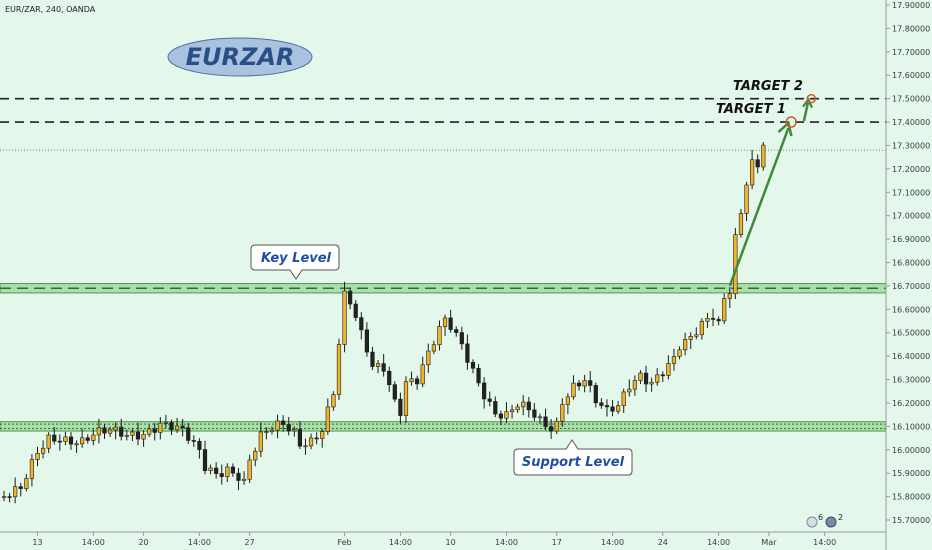 This screenshot has height=550, width=932. What do you see at coordinates (791, 122) in the screenshot?
I see `target-1-marker` at bounding box center [791, 122].